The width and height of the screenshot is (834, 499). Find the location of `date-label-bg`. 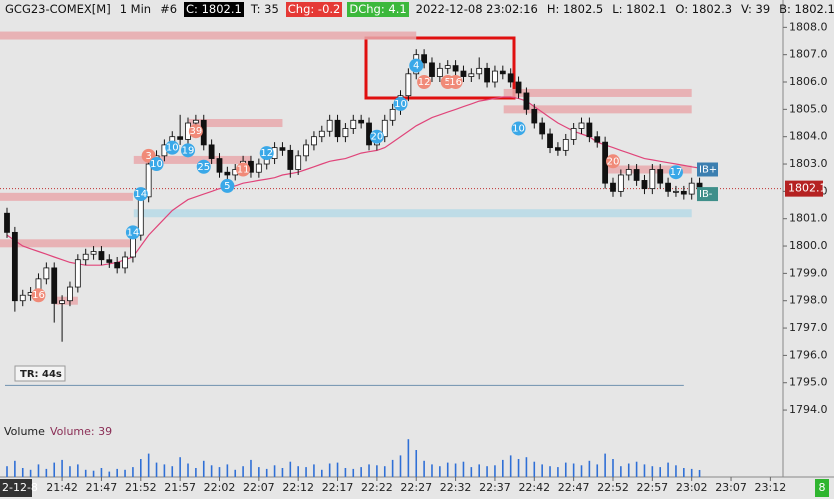

date-label-bg is located at coordinates (16, 488).